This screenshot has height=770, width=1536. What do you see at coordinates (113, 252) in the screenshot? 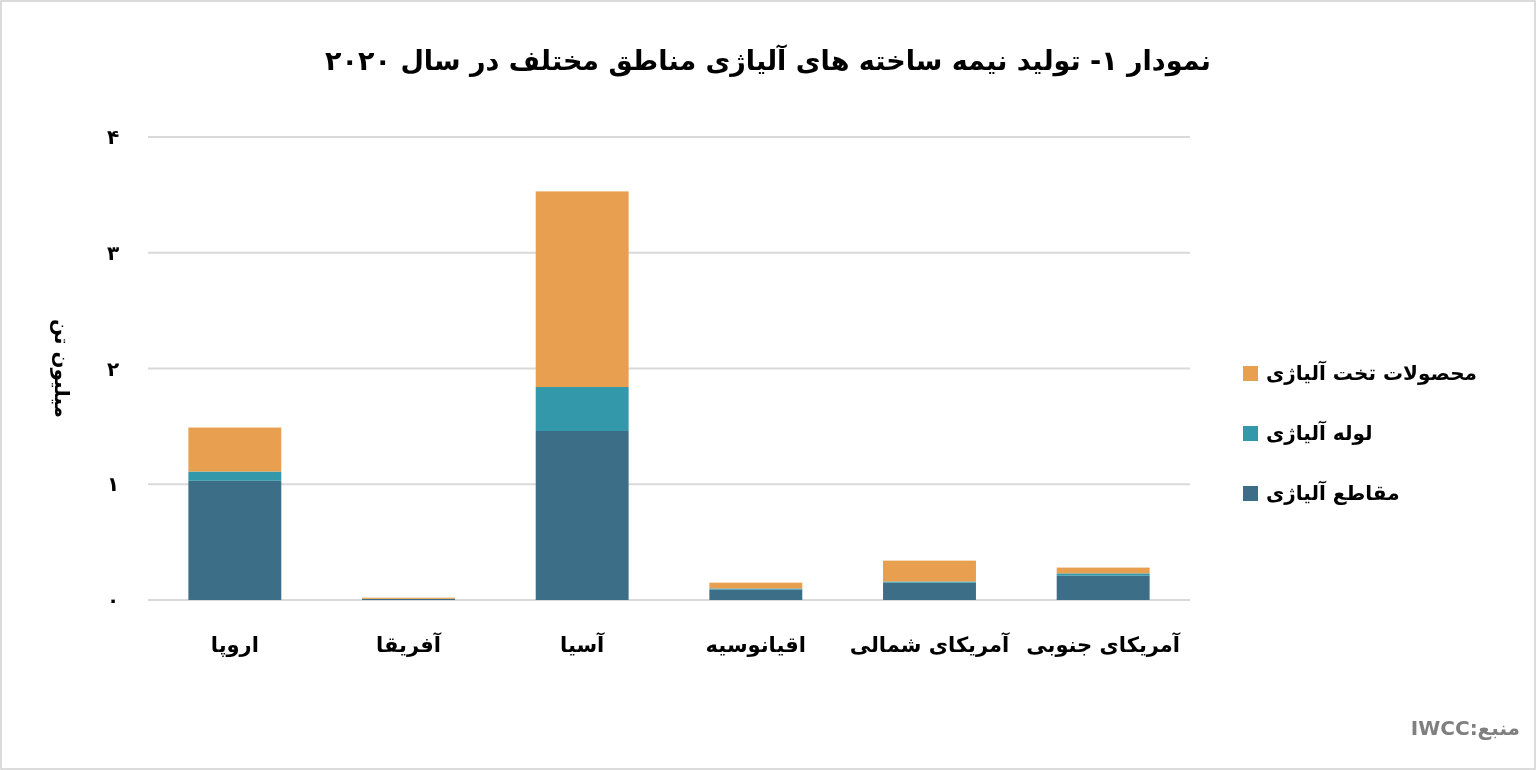
I see `y-tick-label: ۳` at bounding box center [113, 252].